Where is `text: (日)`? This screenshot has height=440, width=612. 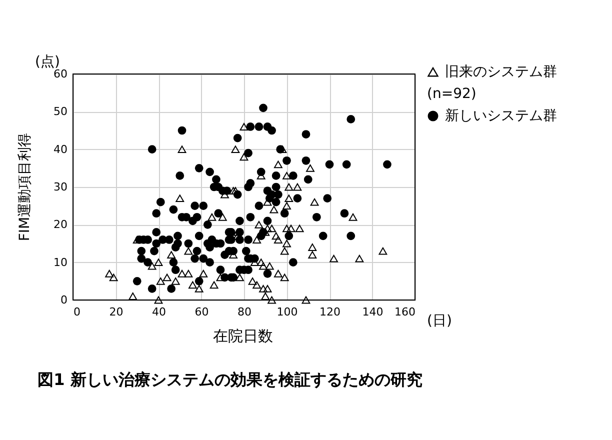
text: (日) is located at coordinates (439, 321).